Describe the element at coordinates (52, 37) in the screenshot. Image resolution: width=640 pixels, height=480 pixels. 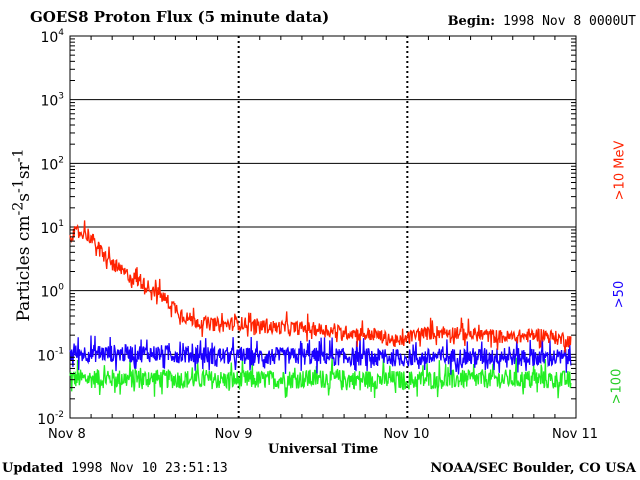
I see `y-tick-label: 10⁴` at that location.